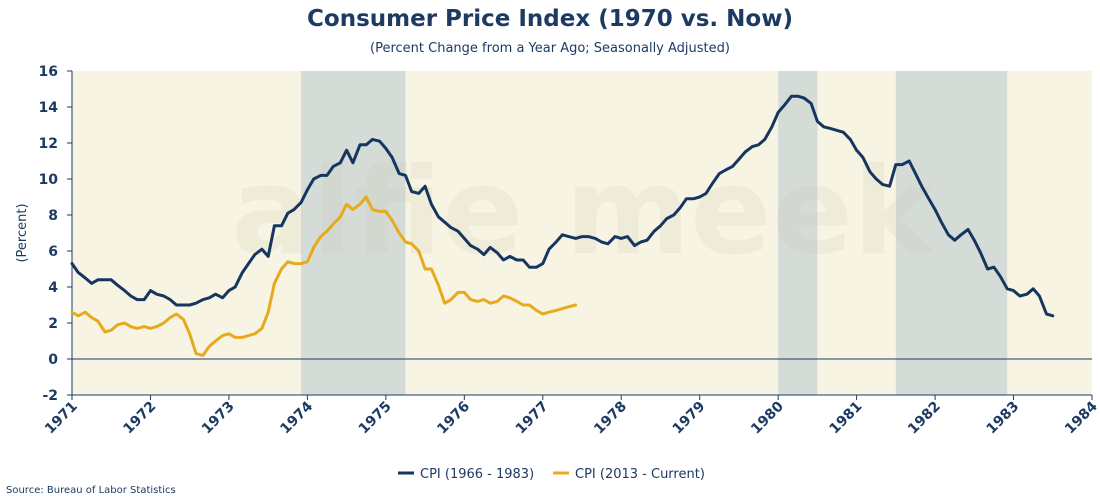  What do you see at coordinates (689, 418) in the screenshot?
I see `x-tick-label: 1979` at bounding box center [689, 418].